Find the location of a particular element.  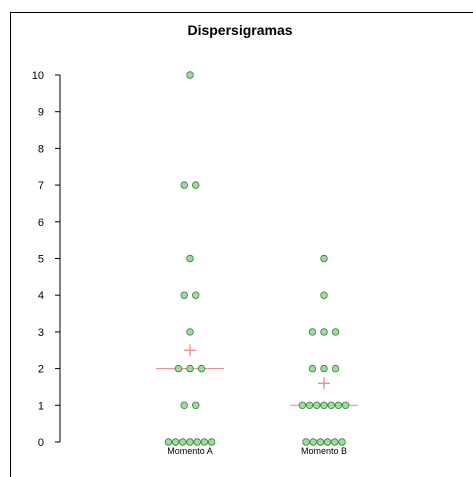

y-tick-label: 10 is located at coordinates (38, 76).